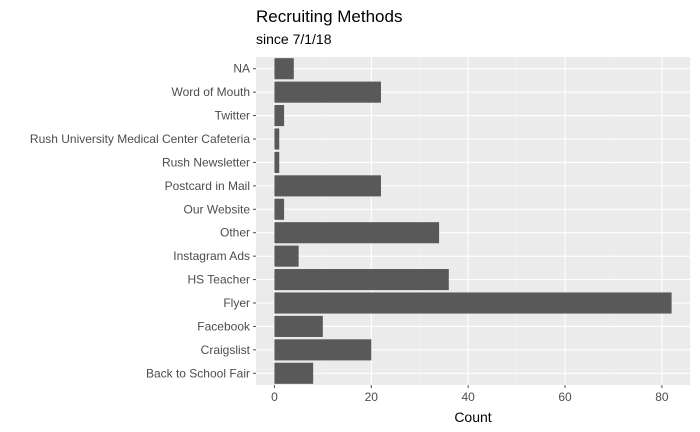 The width and height of the screenshot is (700, 432). I want to click on y-tick-label: Instagram Ads, so click(211, 256).